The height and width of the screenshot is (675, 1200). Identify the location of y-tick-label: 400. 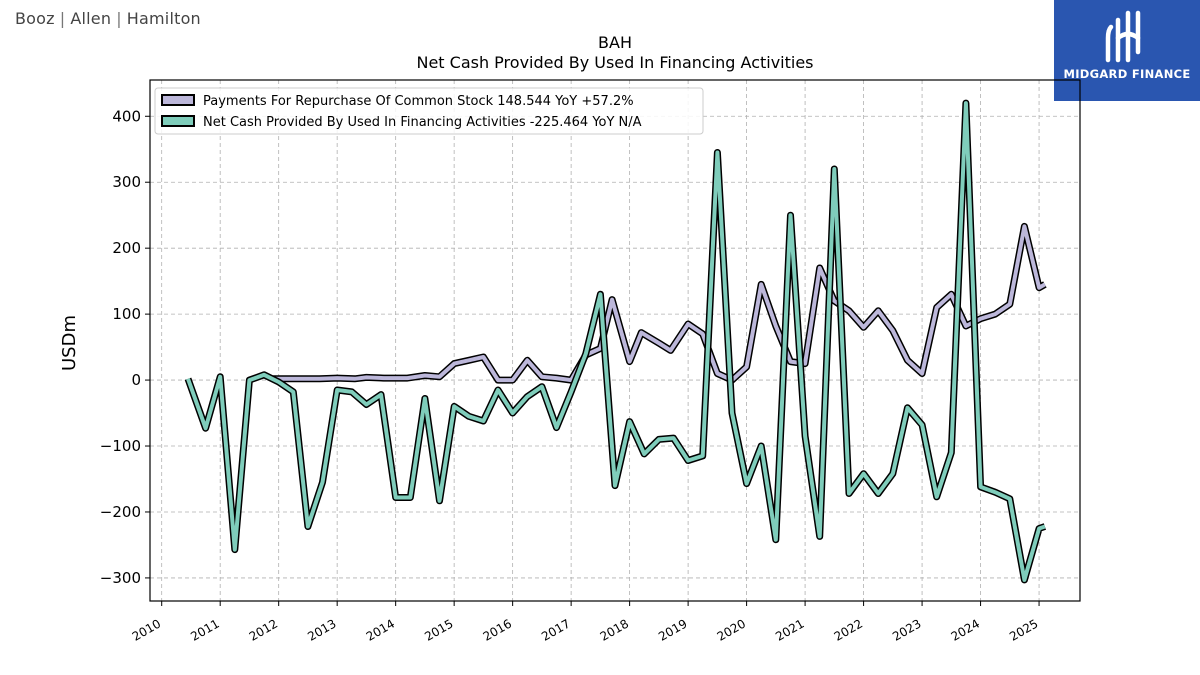
(126, 116).